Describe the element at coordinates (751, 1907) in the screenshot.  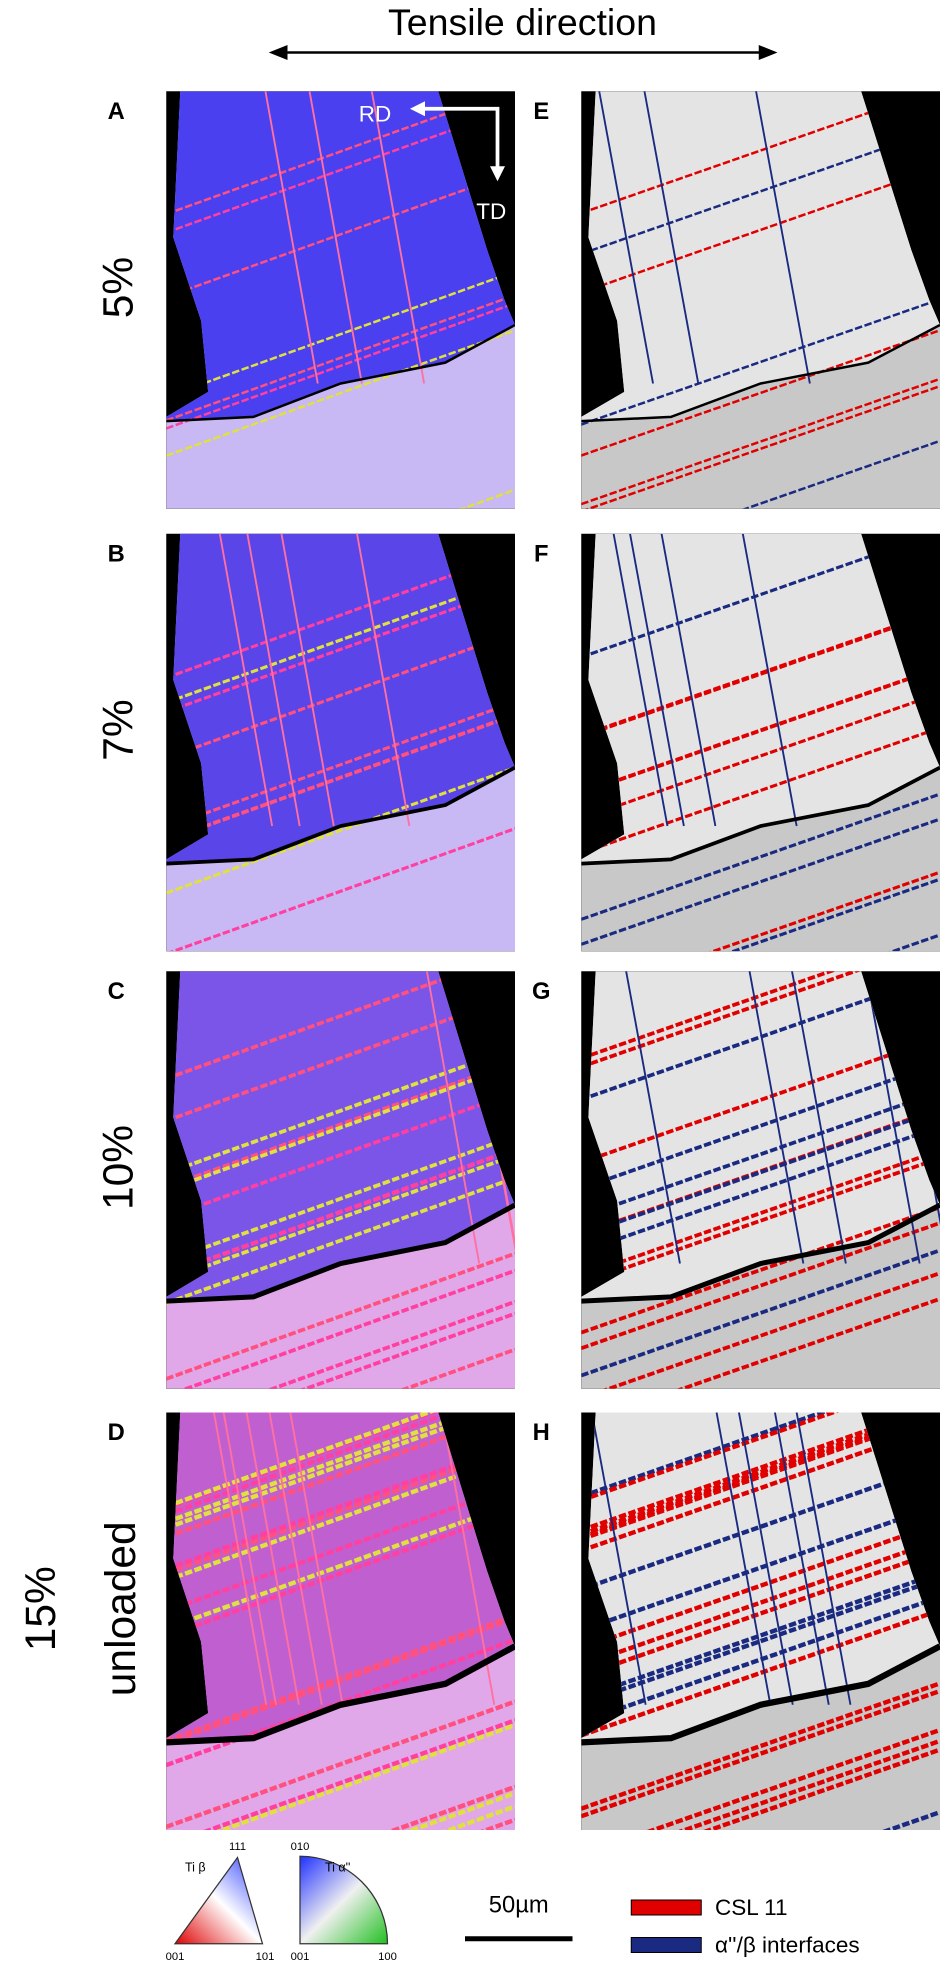
I see `legend-label: CSL 11` at that location.